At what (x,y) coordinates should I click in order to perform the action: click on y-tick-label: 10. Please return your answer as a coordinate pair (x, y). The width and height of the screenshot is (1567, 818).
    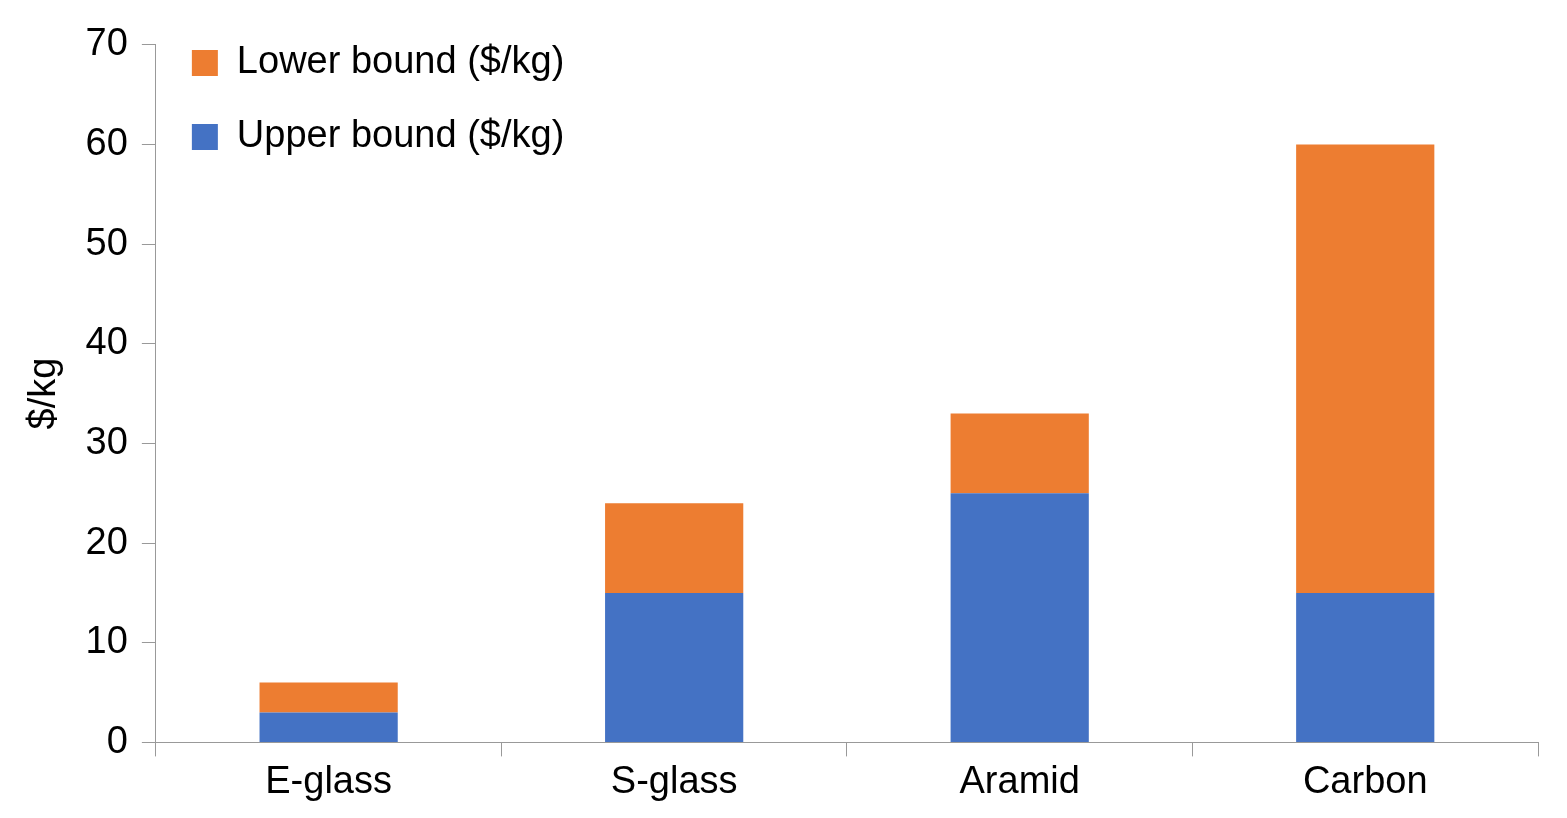
    Looking at the image, I should click on (106, 640).